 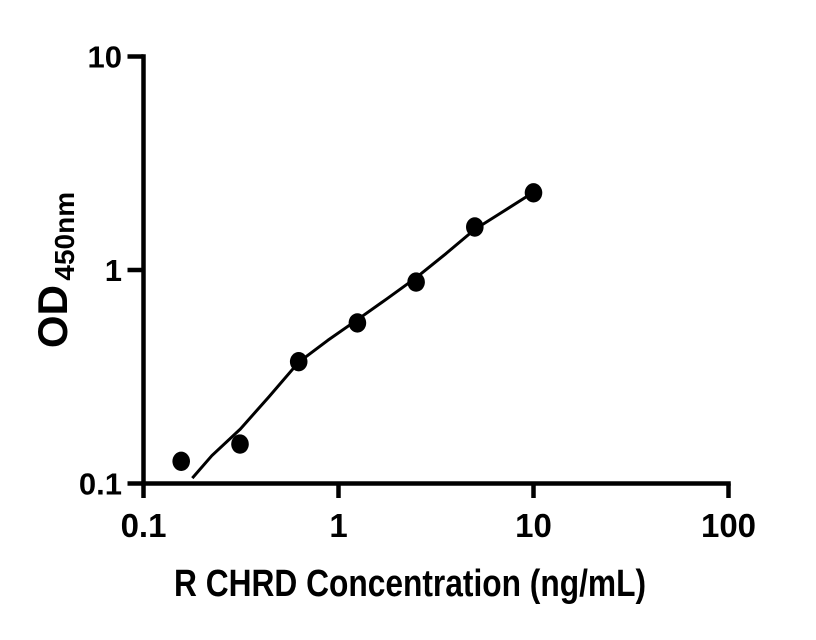 I want to click on y-tick-label: 0.1, so click(x=100, y=484).